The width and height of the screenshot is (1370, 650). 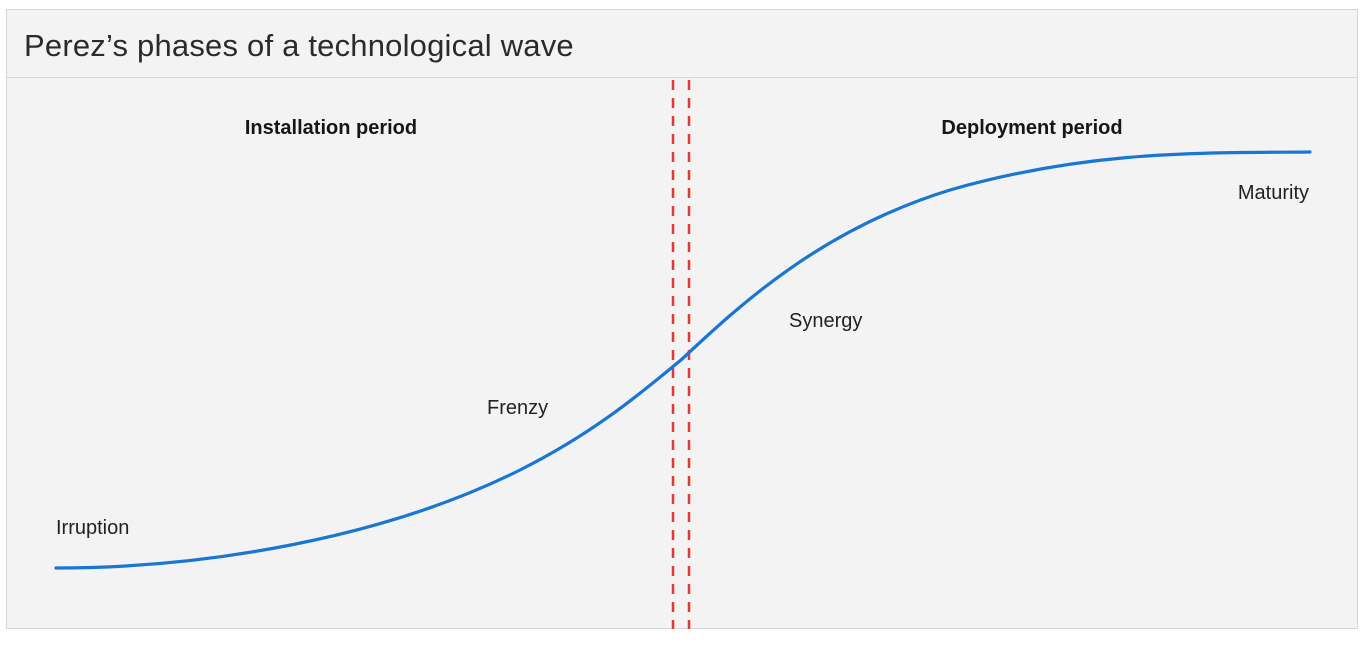 I want to click on title-bar: Perez’s phases of a technological wave, so click(x=682, y=44).